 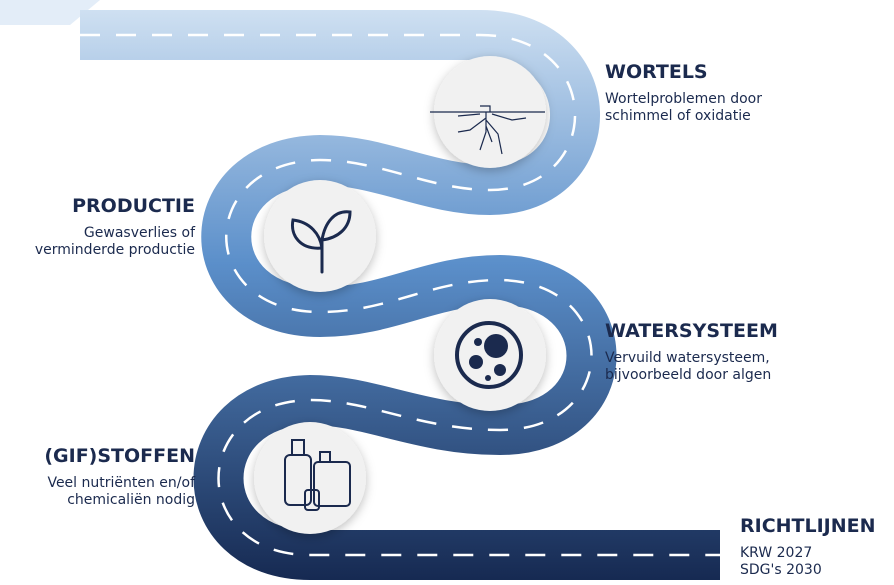 What do you see at coordinates (776, 553) in the screenshot?
I see `step-description: KRW 2027` at bounding box center [776, 553].